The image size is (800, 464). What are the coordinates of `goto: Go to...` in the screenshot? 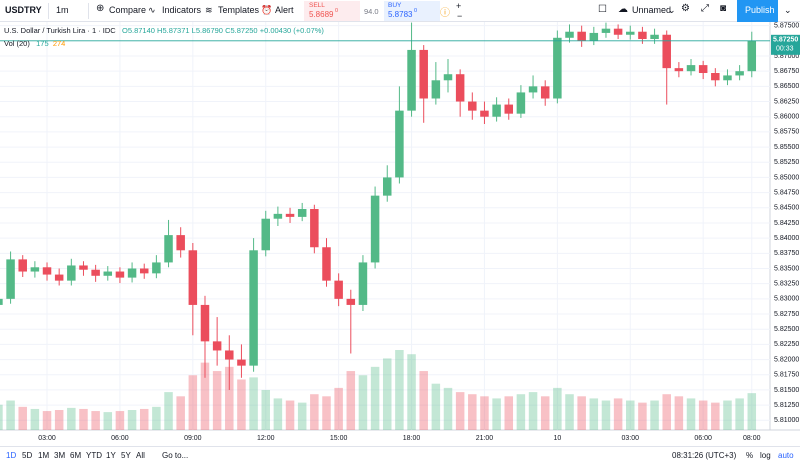 It's located at (175, 455).